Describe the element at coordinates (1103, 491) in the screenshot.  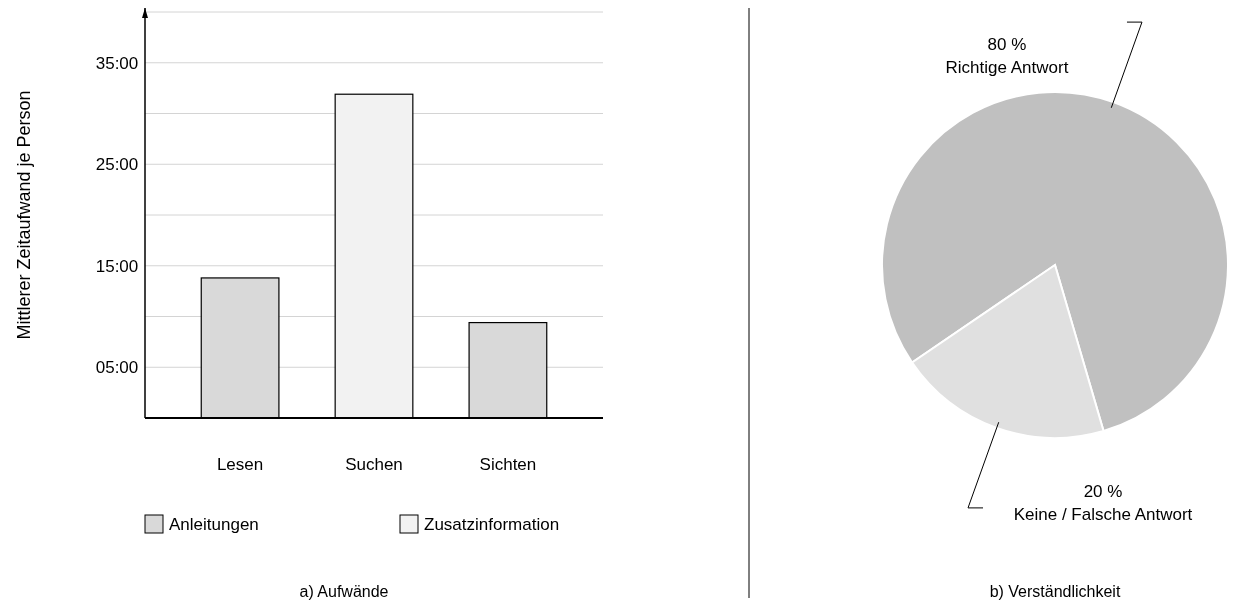
I see `data-label: 20 %` at that location.